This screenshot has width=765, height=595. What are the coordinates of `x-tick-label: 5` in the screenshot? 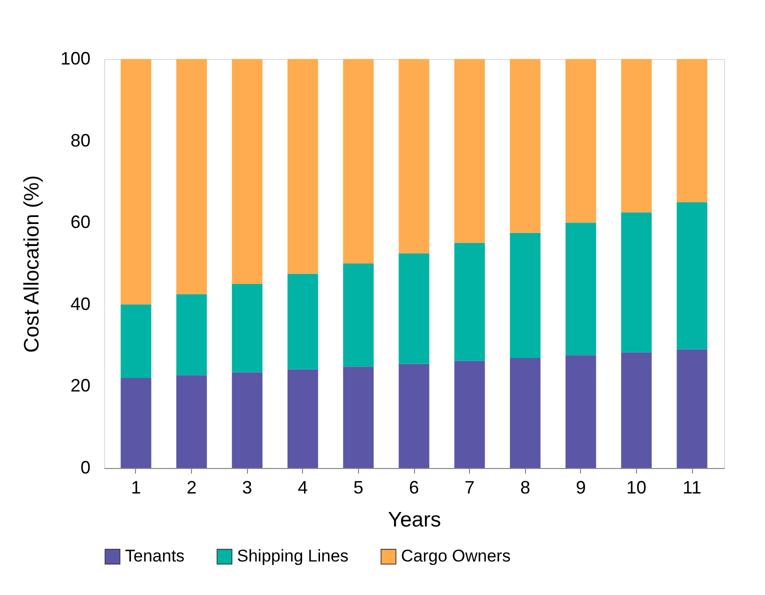 It's located at (358, 488).